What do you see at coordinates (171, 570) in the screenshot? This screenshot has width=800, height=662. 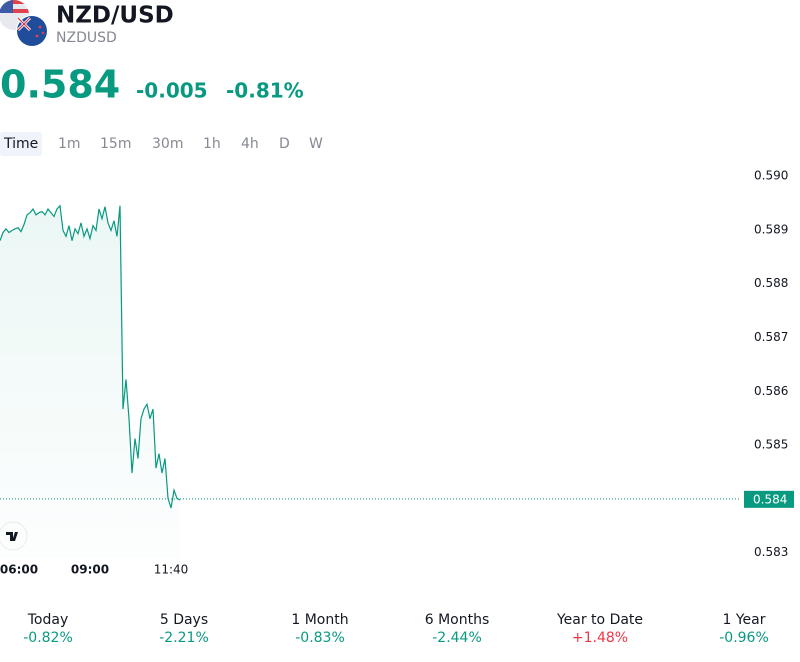 I see `x-tick-label: 11:40` at bounding box center [171, 570].